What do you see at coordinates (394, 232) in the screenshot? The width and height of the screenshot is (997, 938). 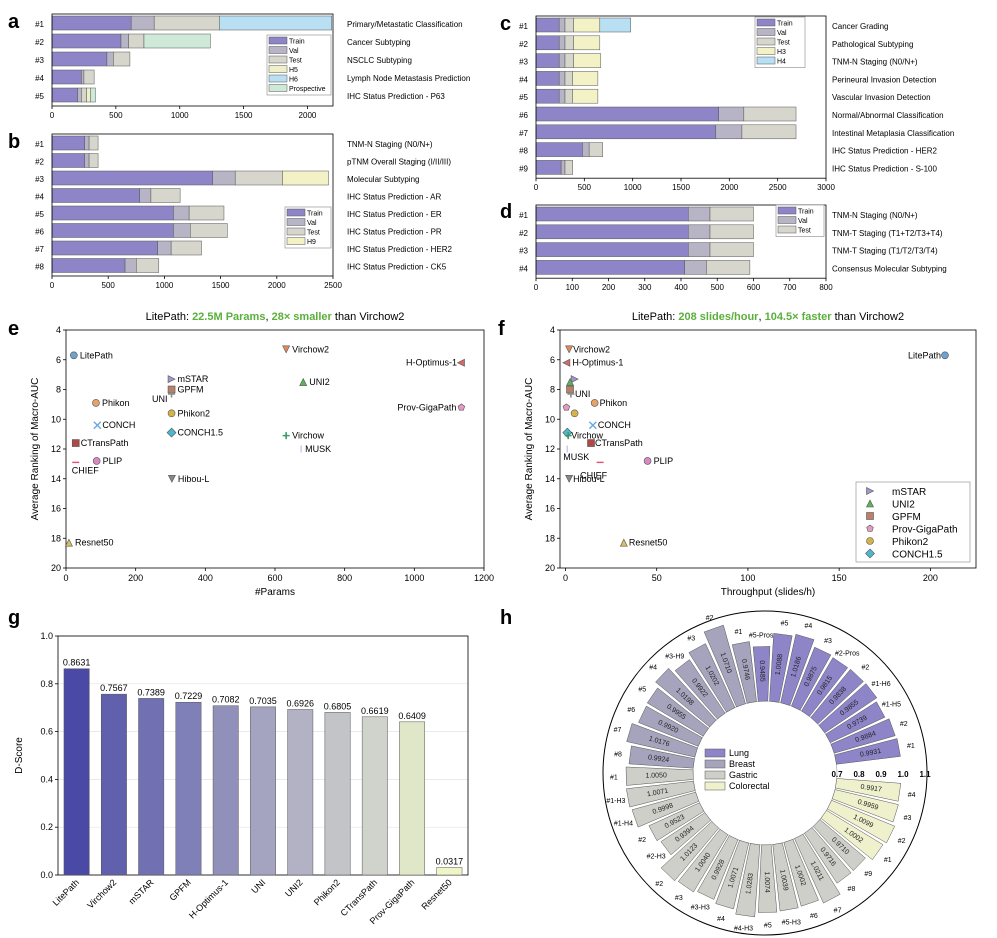 I see `task-label: IHC Status Prediction - PR` at bounding box center [394, 232].